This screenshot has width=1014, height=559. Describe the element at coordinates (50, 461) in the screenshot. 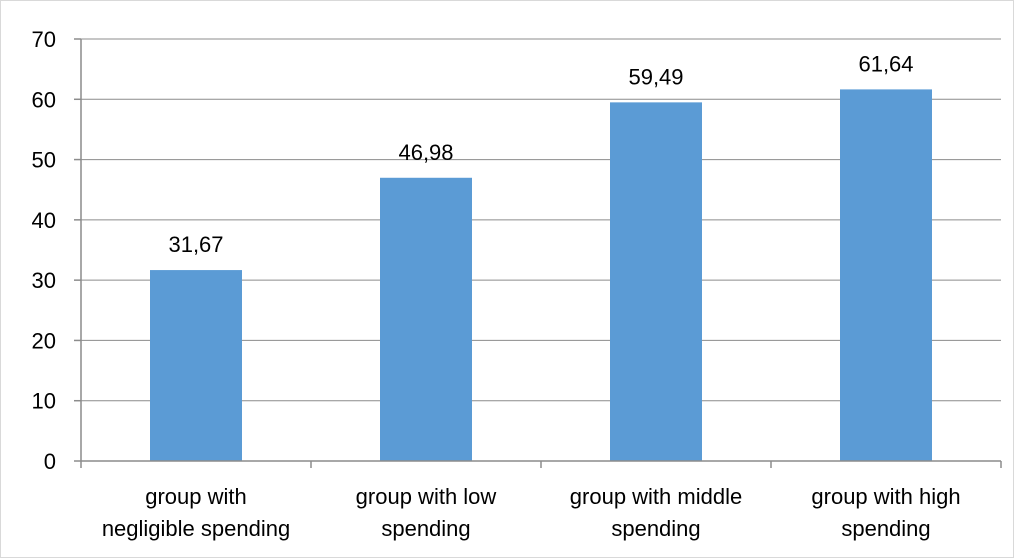

I see `y-tick-label-0: 0` at that location.